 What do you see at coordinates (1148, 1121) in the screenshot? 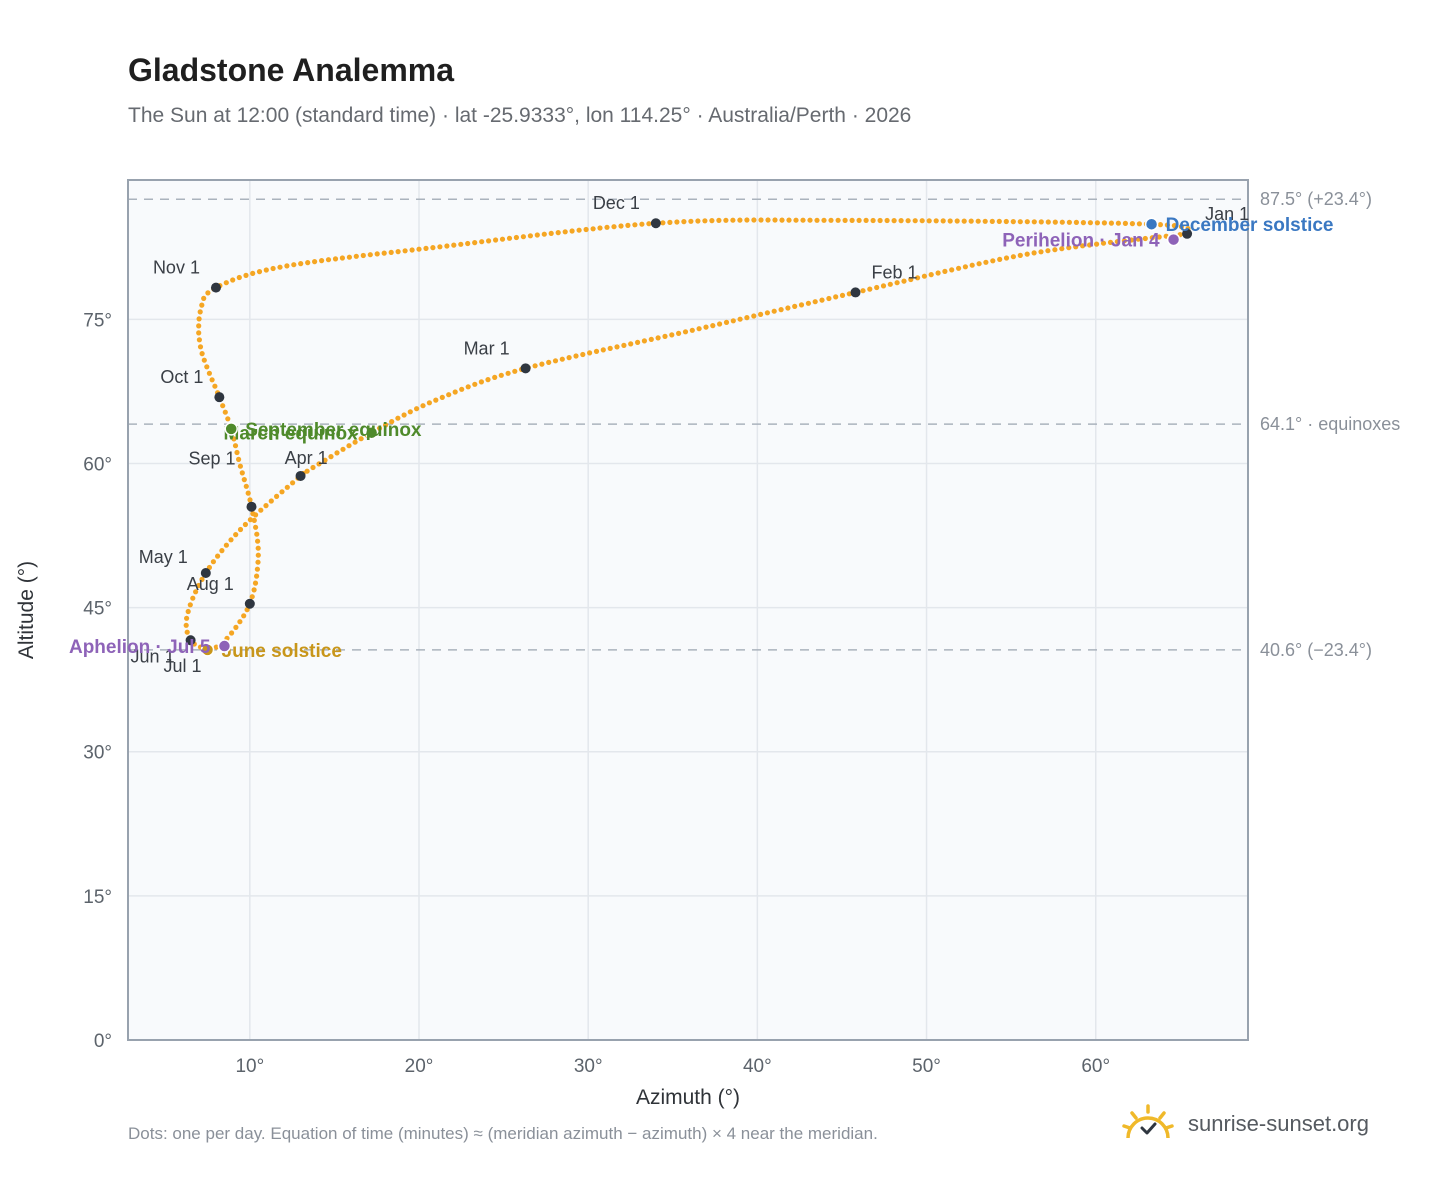
I see `sun-check-icon` at bounding box center [1148, 1121].